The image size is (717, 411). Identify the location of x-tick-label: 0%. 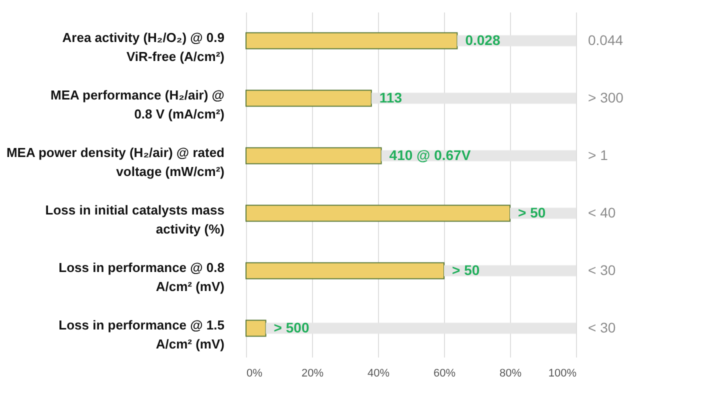
(254, 374).